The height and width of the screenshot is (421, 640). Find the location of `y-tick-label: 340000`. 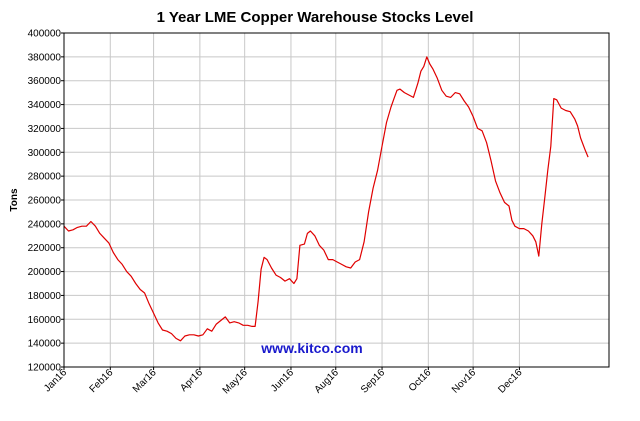

y-tick-label: 340000 is located at coordinates (45, 105).